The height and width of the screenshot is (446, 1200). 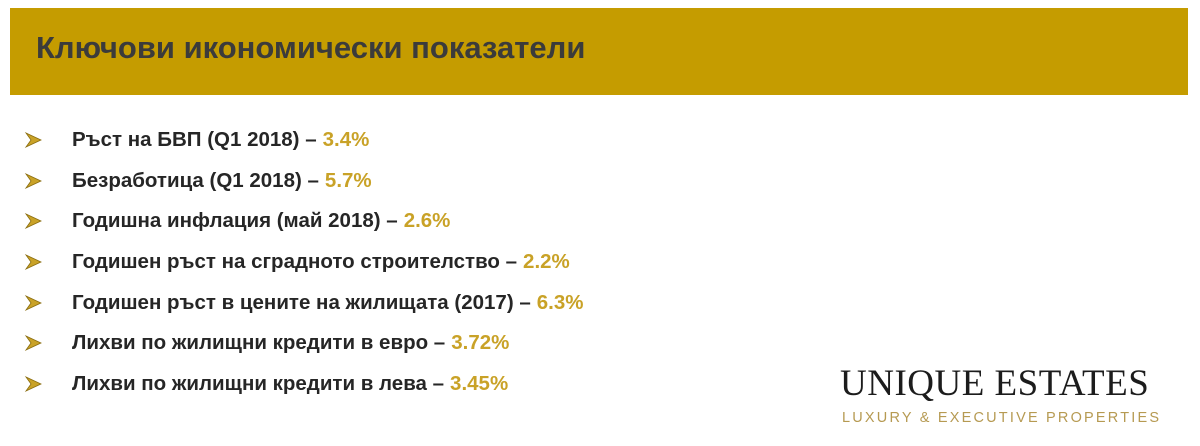 I want to click on indicator-item: Лихви по жилищни кредити в лева –3.45%, so click(x=303, y=384).